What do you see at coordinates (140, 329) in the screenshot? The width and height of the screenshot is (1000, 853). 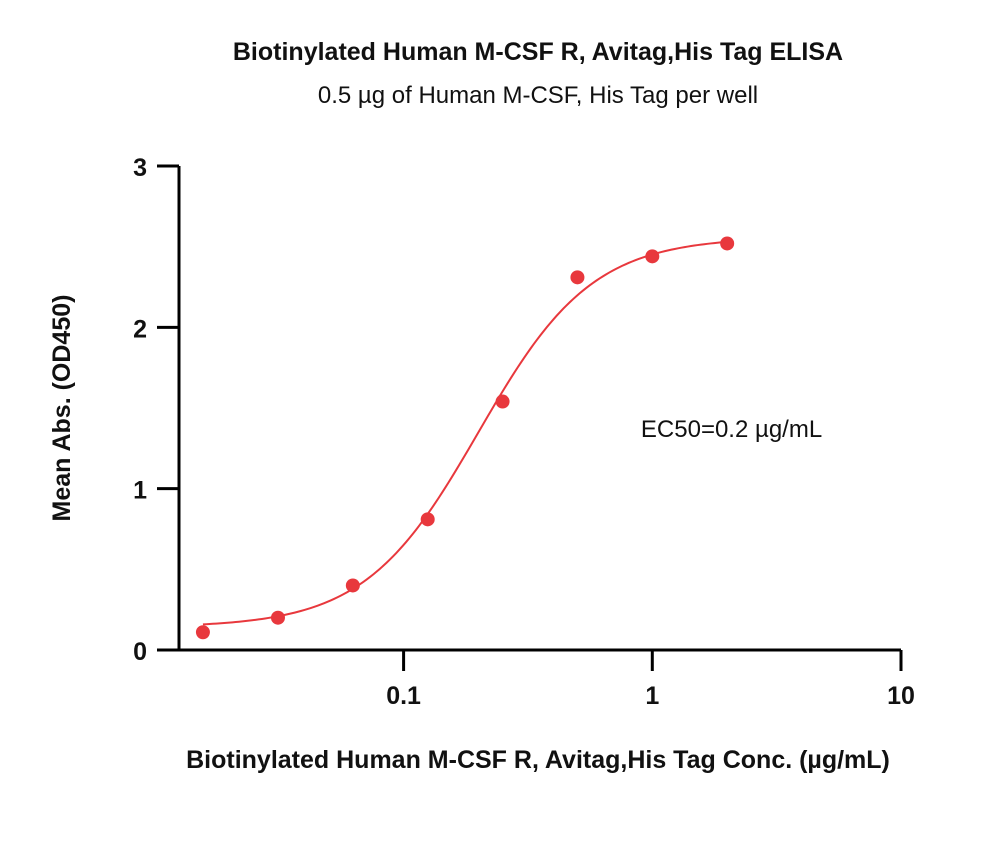 I see `y-tick-label: 2` at bounding box center [140, 329].